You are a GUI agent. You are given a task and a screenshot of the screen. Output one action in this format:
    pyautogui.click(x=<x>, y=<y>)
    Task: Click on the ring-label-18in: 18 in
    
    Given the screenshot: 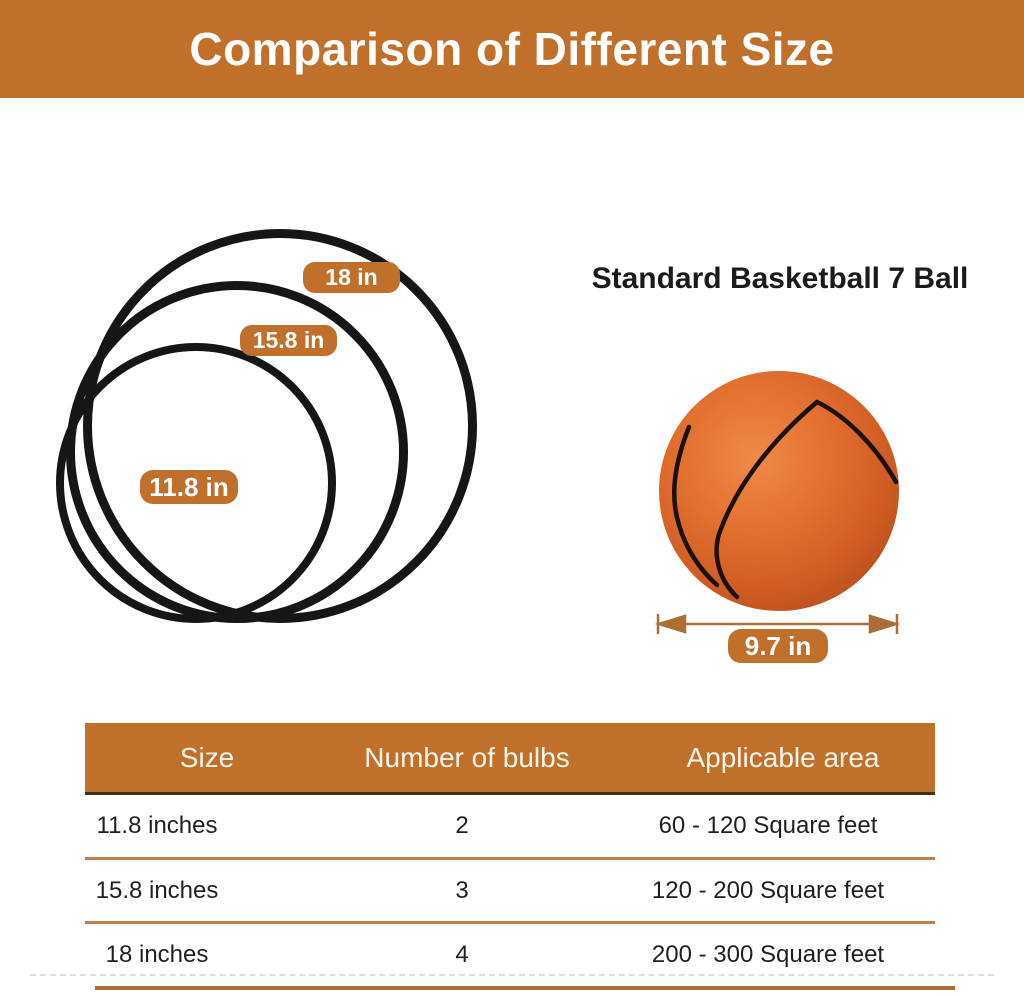 What is the action you would take?
    pyautogui.click(x=351, y=277)
    